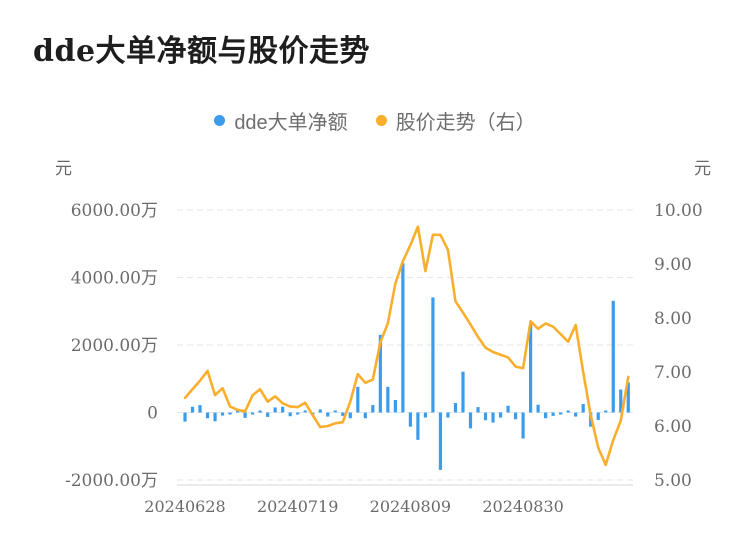 This screenshot has width=750, height=558. I want to click on left-axis-unit: 元, so click(63, 168).